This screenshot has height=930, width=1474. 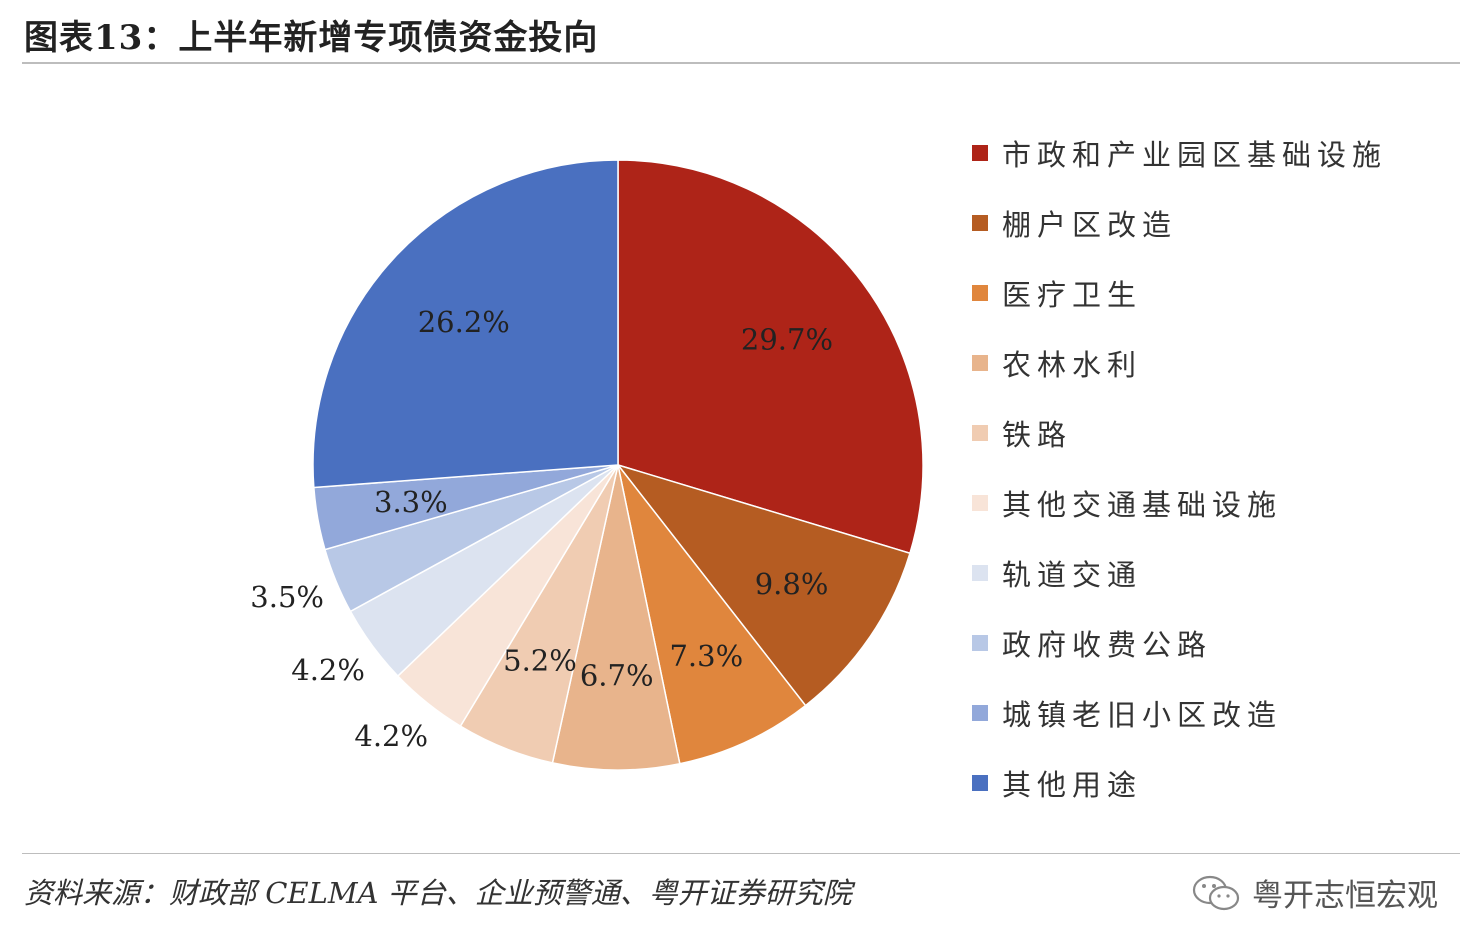 What do you see at coordinates (391, 736) in the screenshot?
I see `data-label-5: 4.2%` at bounding box center [391, 736].